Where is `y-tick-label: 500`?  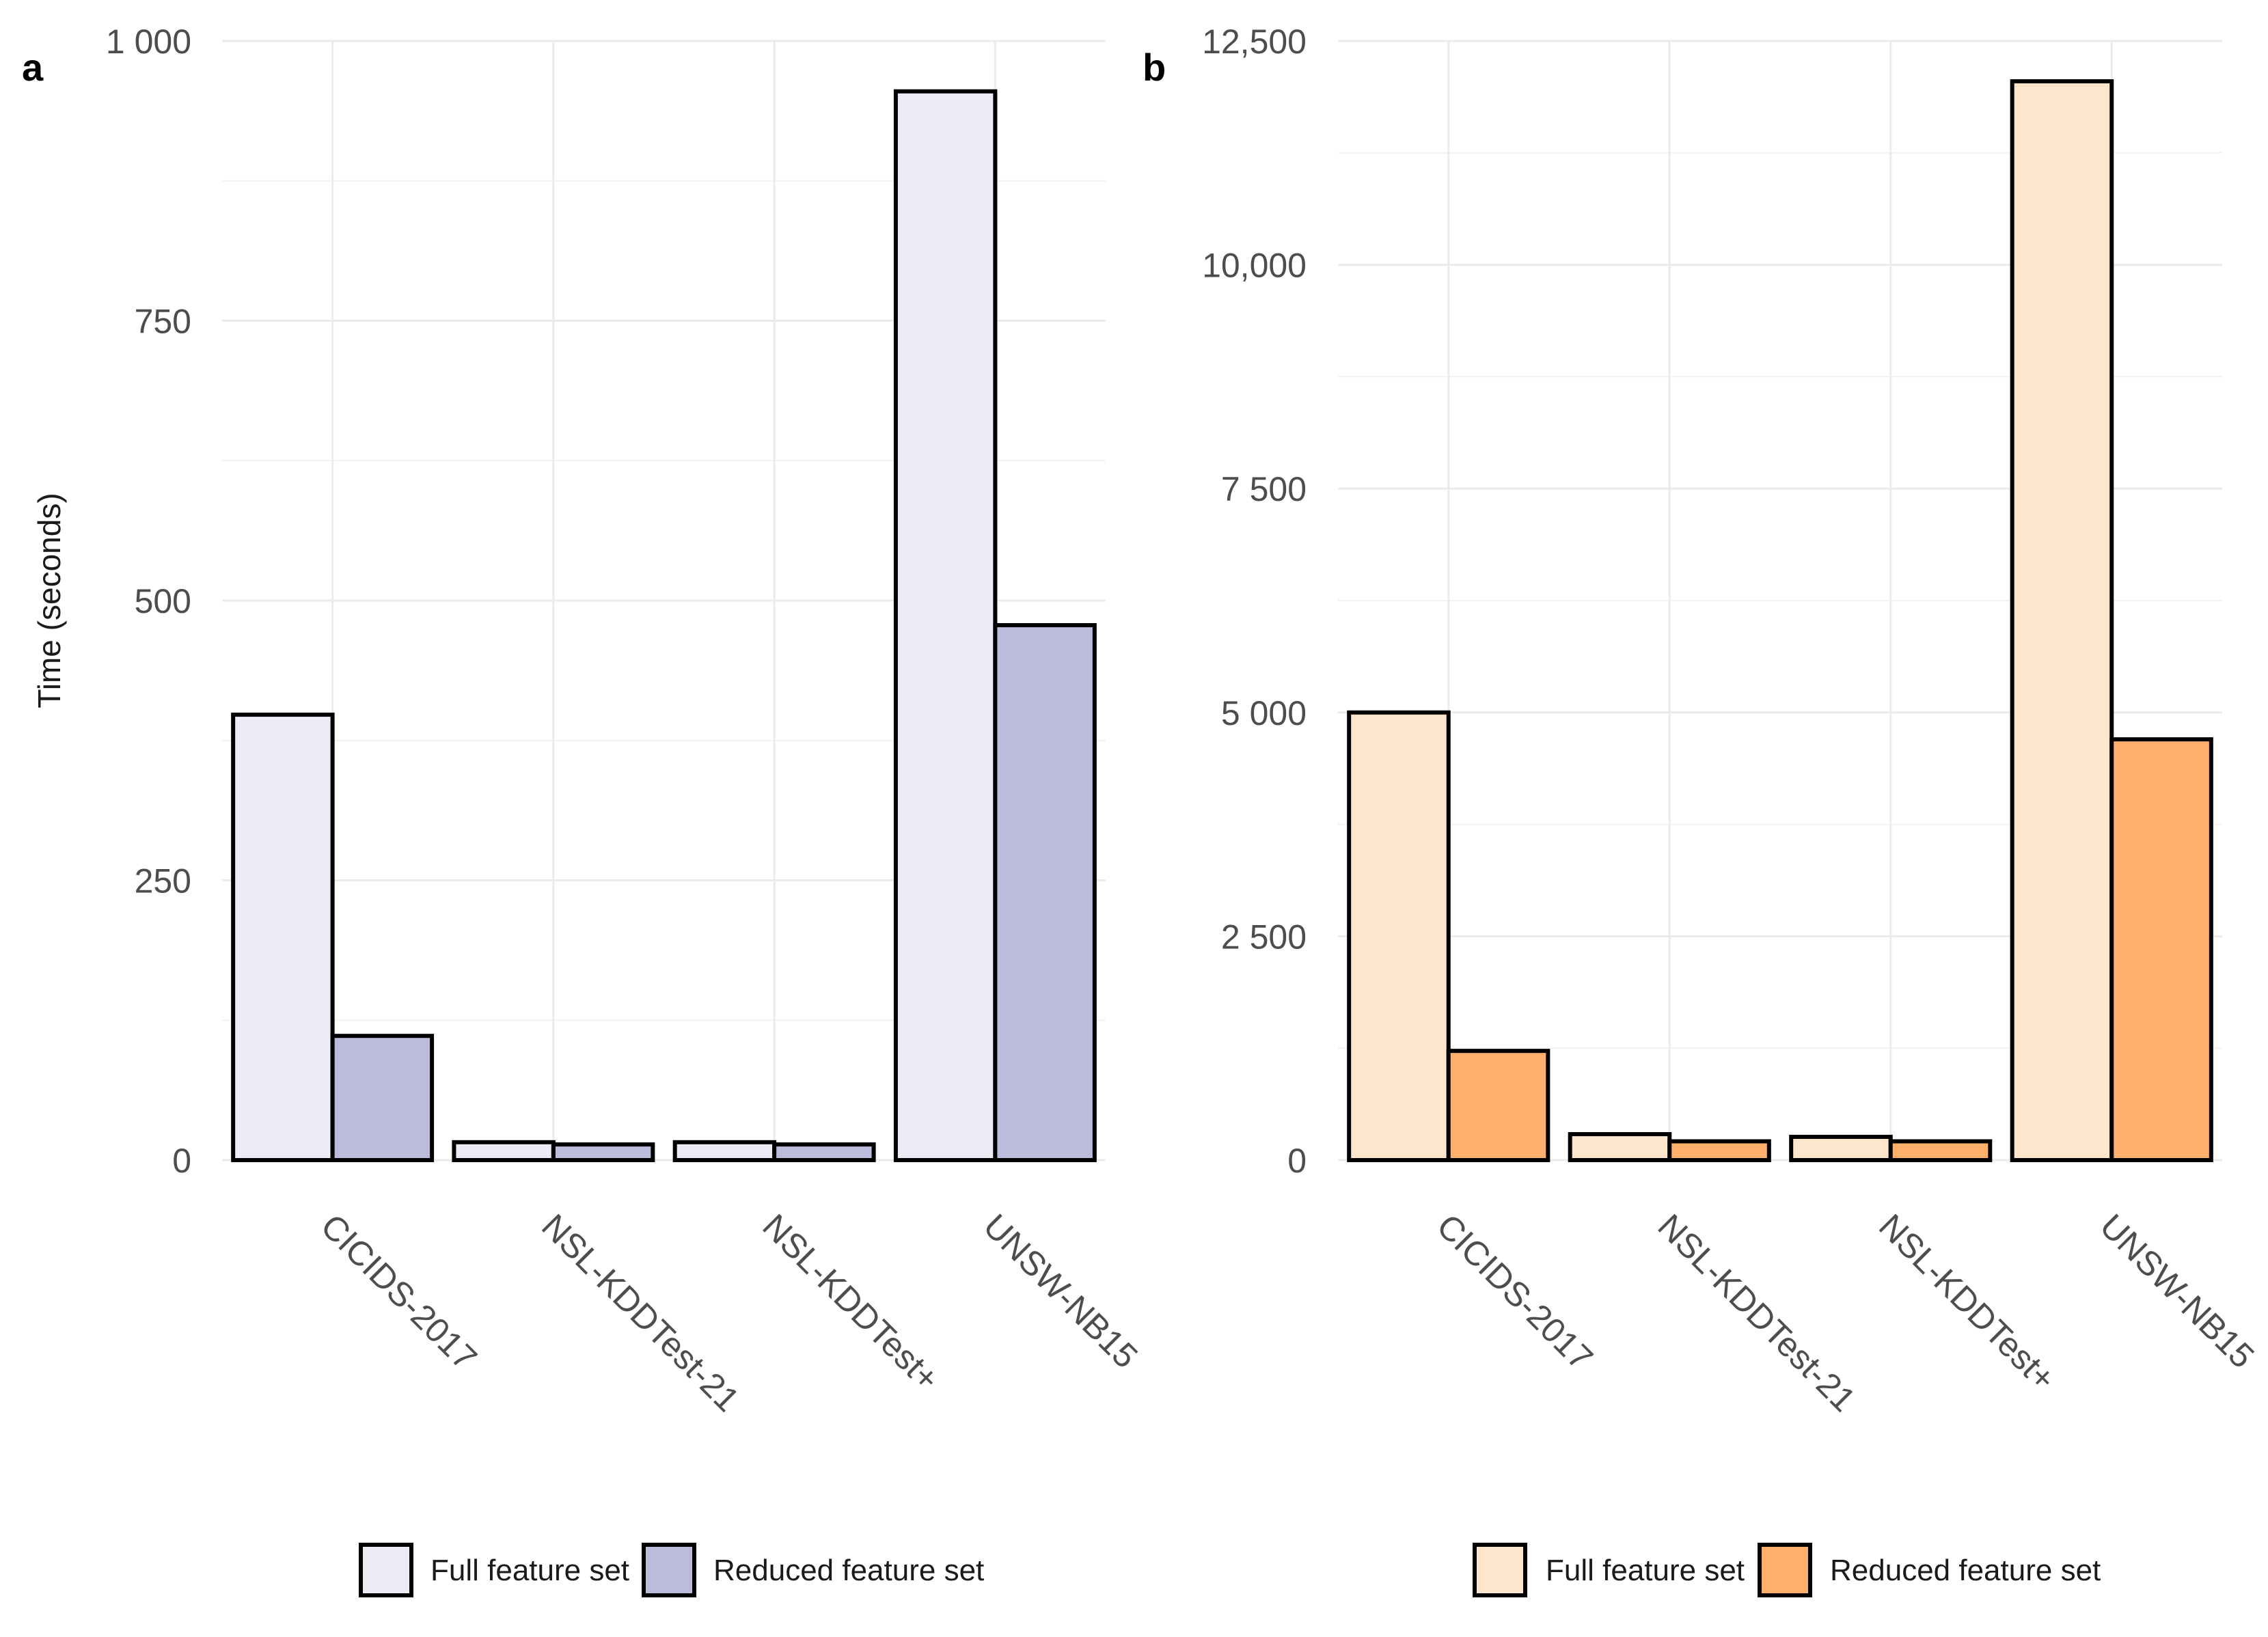
y-tick-label: 500 is located at coordinates (163, 601).